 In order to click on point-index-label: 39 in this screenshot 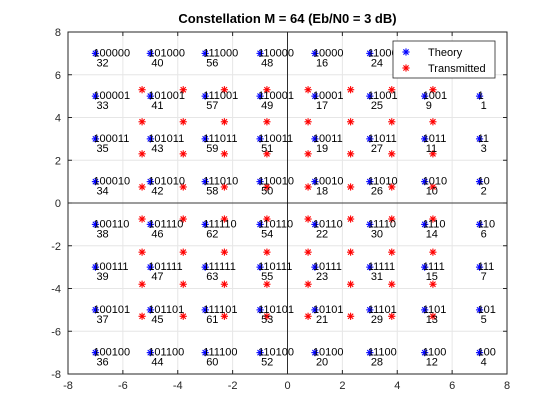, I will do `click(102, 277)`.